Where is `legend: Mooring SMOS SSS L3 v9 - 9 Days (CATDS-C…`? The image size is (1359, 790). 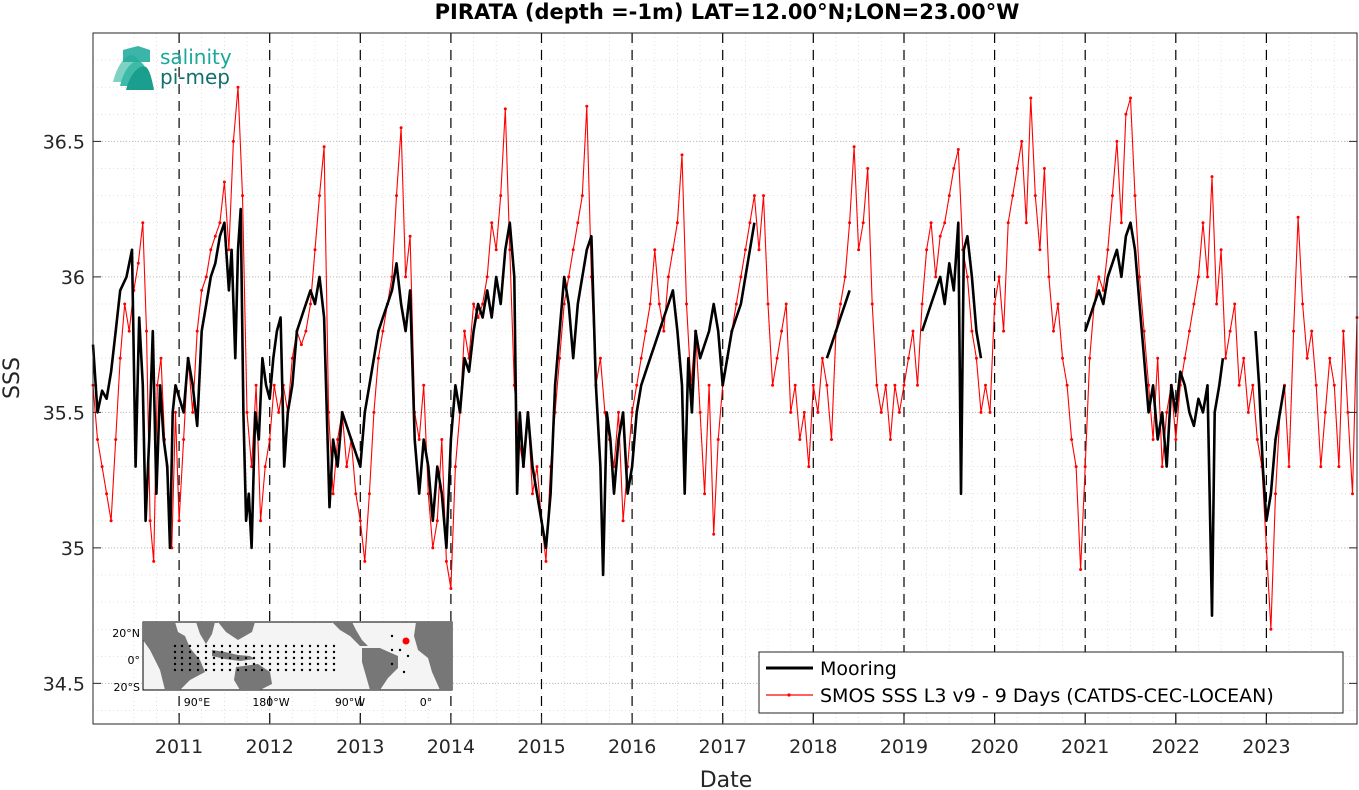 legend: Mooring SMOS SSS L3 v9 - 9 Days (CATDS-C… is located at coordinates (1051, 682).